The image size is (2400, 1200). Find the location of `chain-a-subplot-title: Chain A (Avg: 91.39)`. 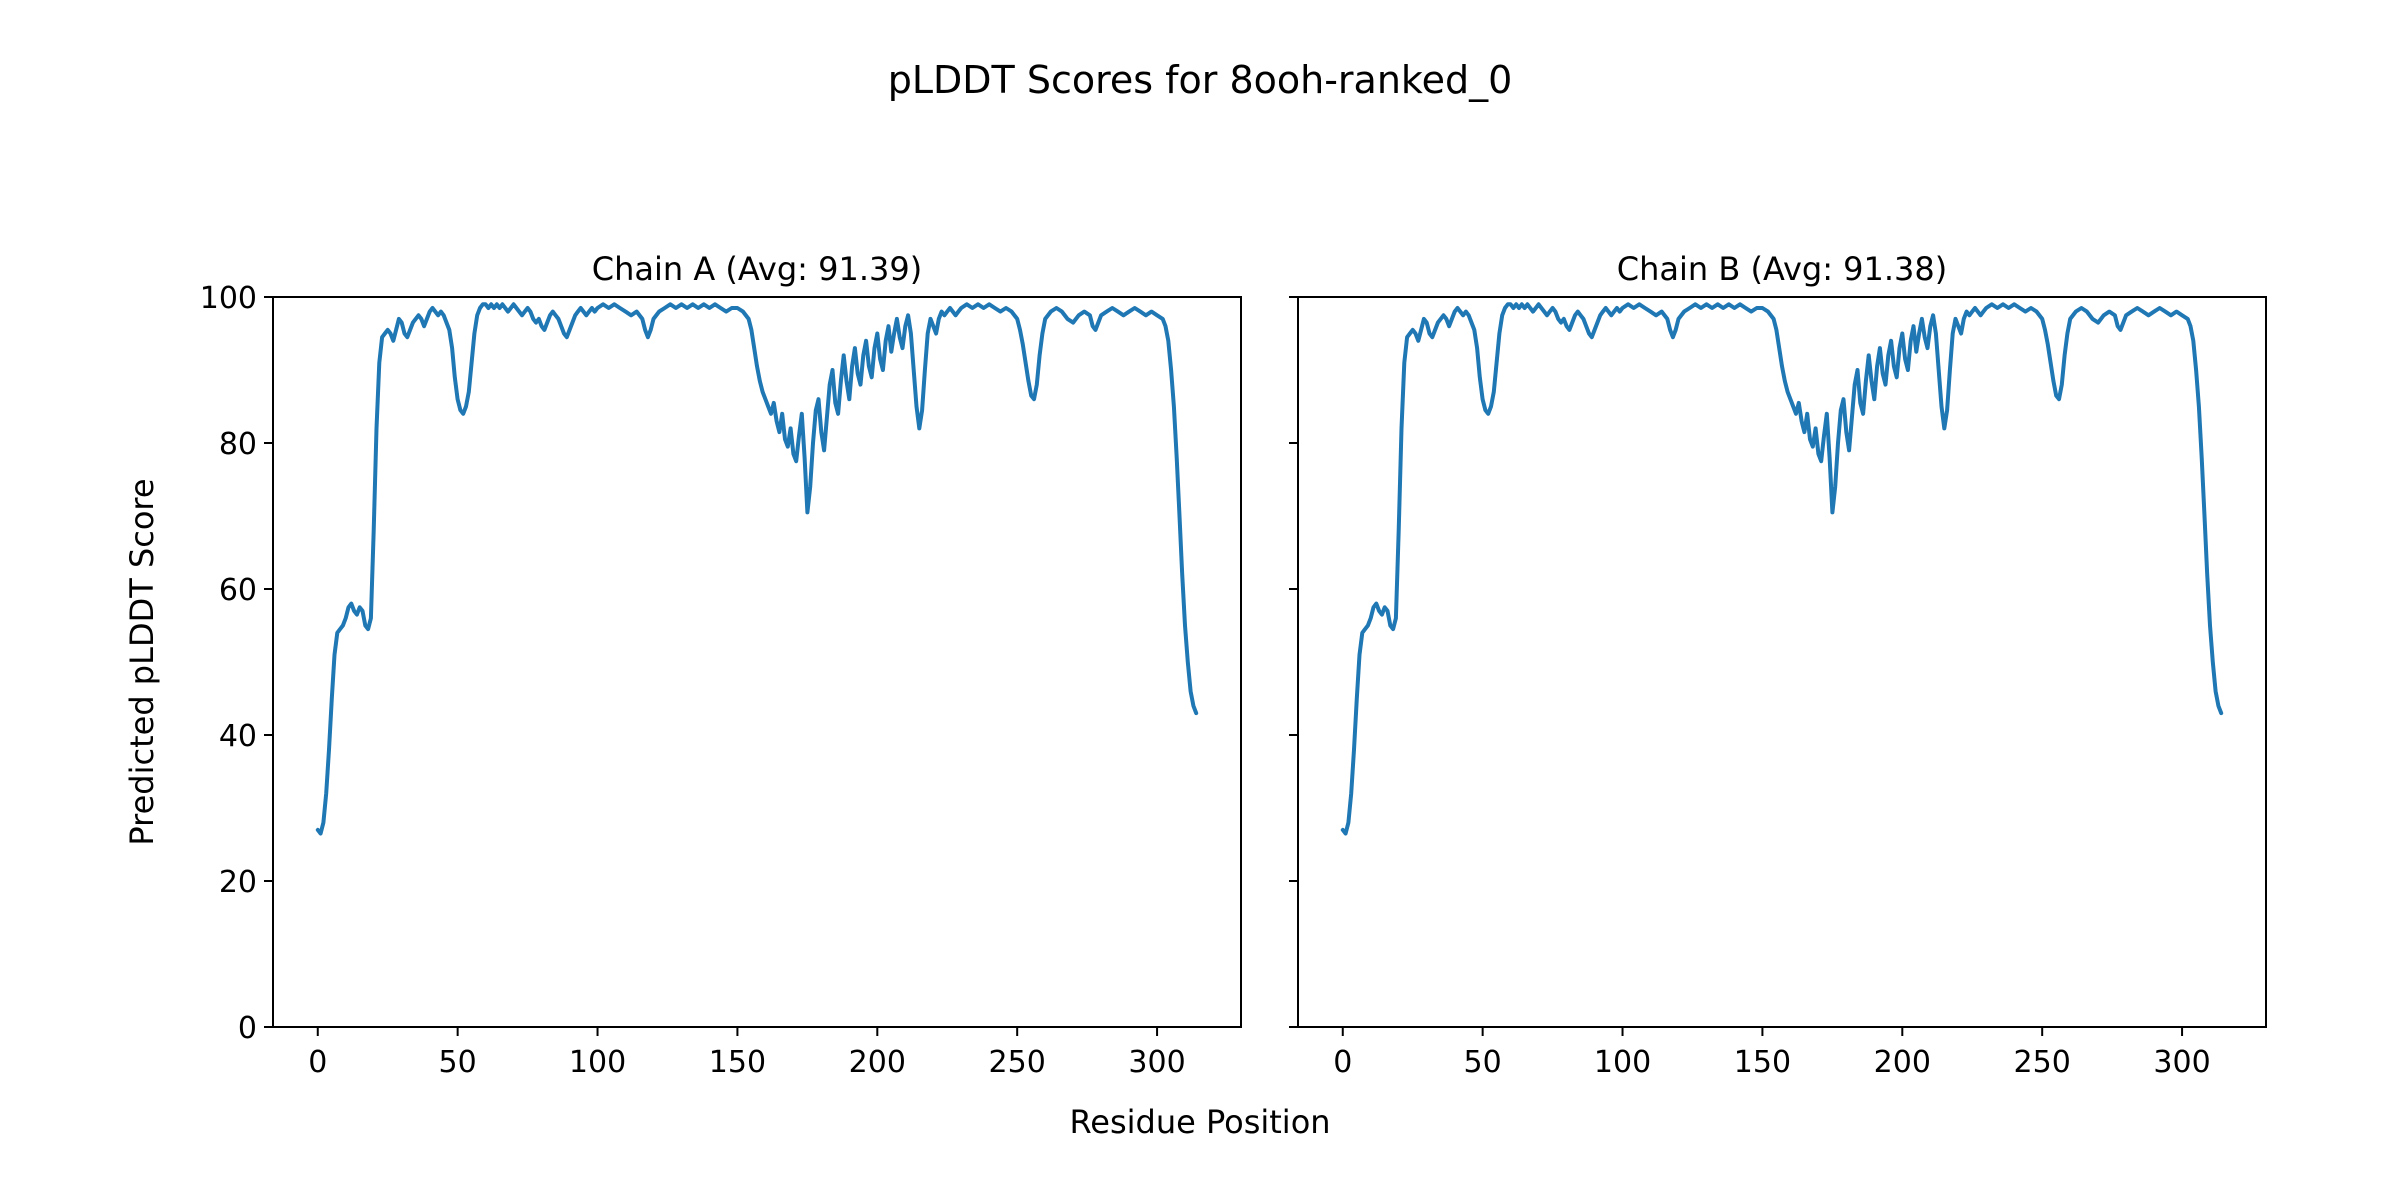

chain-a-subplot-title: Chain A (Avg: 91.39) is located at coordinates (756, 269).